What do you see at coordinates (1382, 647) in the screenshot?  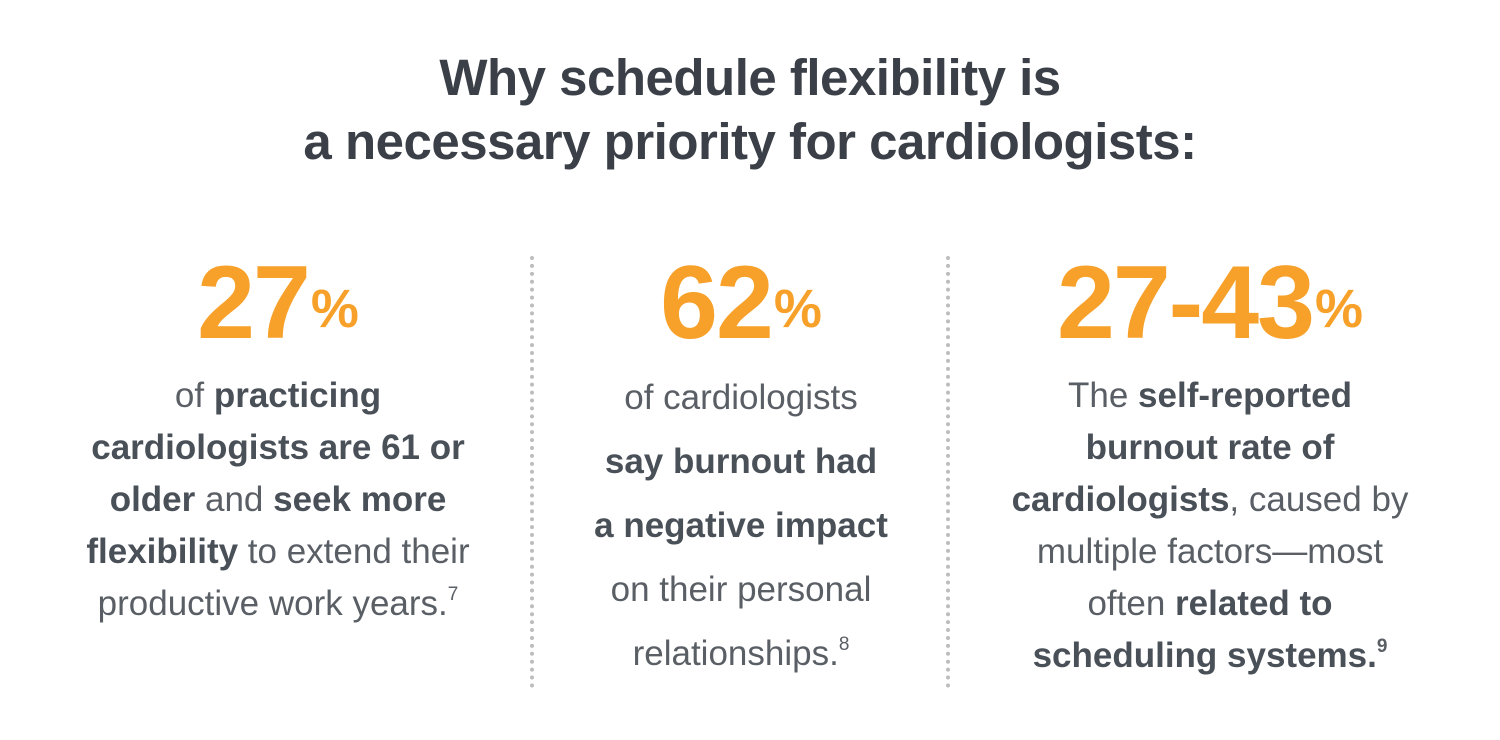 I see `footnote-ref: 9` at bounding box center [1382, 647].